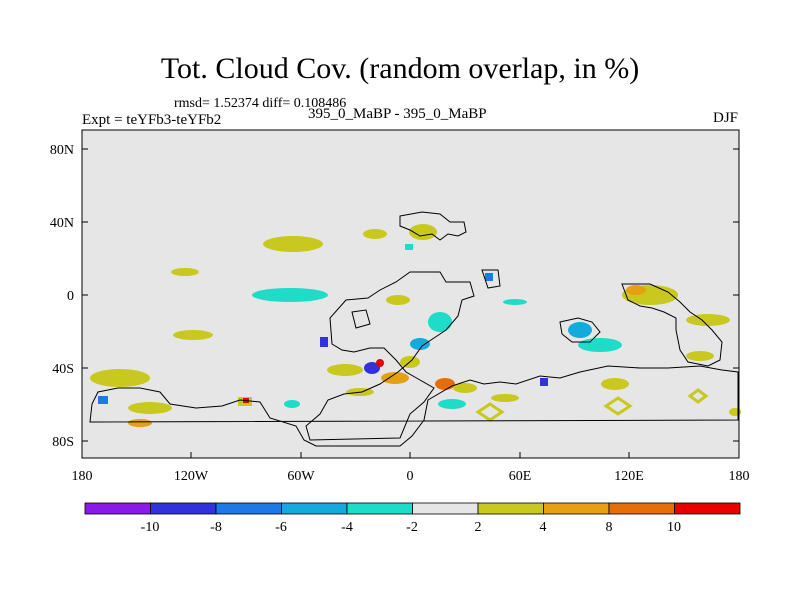 This screenshot has height=600, width=800. I want to click on colorbar-labels: -10 -8 -6 -4 -2 2 4 8 10, so click(411, 527).